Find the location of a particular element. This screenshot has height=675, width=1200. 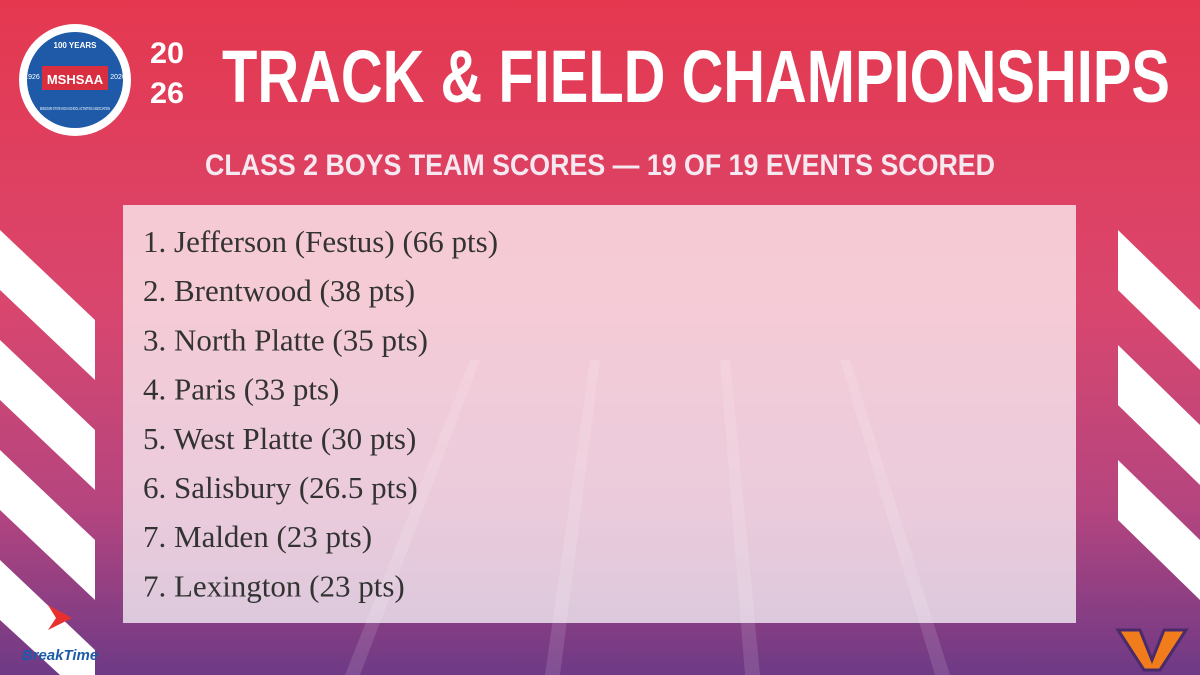

standing-entry: 5. West Platte (30 pts) is located at coordinates (279, 438).